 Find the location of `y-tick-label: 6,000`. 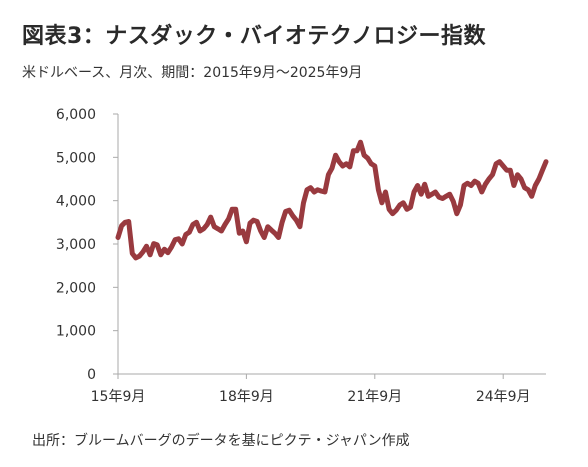

y-tick-label: 6,000 is located at coordinates (76, 115).